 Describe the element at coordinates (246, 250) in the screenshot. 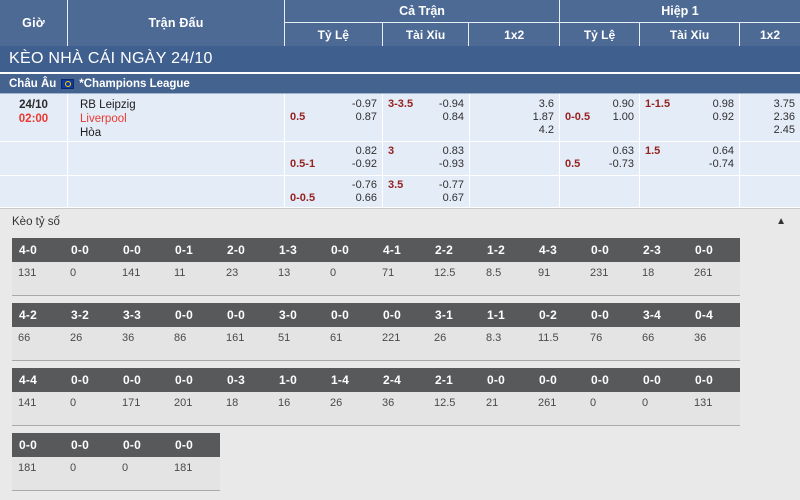

I see `score-label: 2-0` at that location.